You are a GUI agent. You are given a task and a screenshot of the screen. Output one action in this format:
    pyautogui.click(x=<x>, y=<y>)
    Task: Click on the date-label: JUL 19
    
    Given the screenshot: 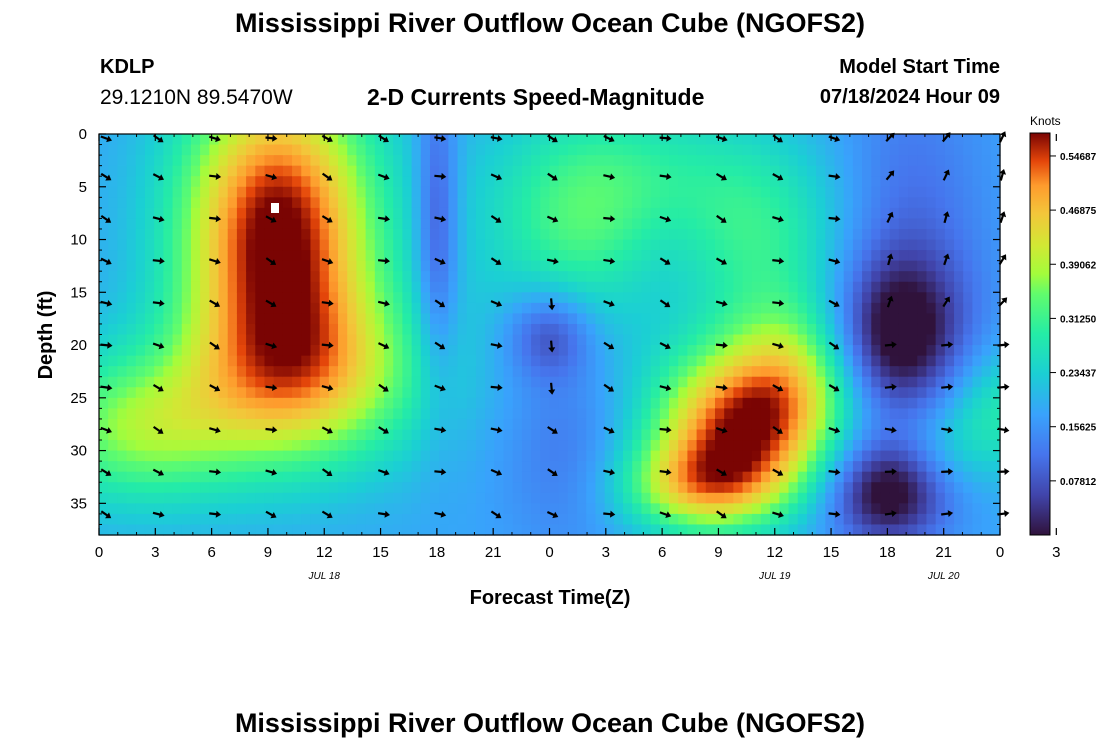 What is the action you would take?
    pyautogui.click(x=774, y=576)
    